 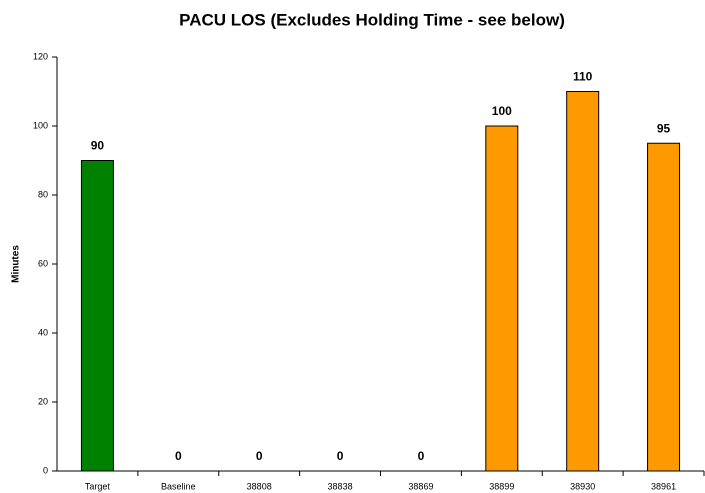 What do you see at coordinates (98, 146) in the screenshot?
I see `data-label: 90` at bounding box center [98, 146].